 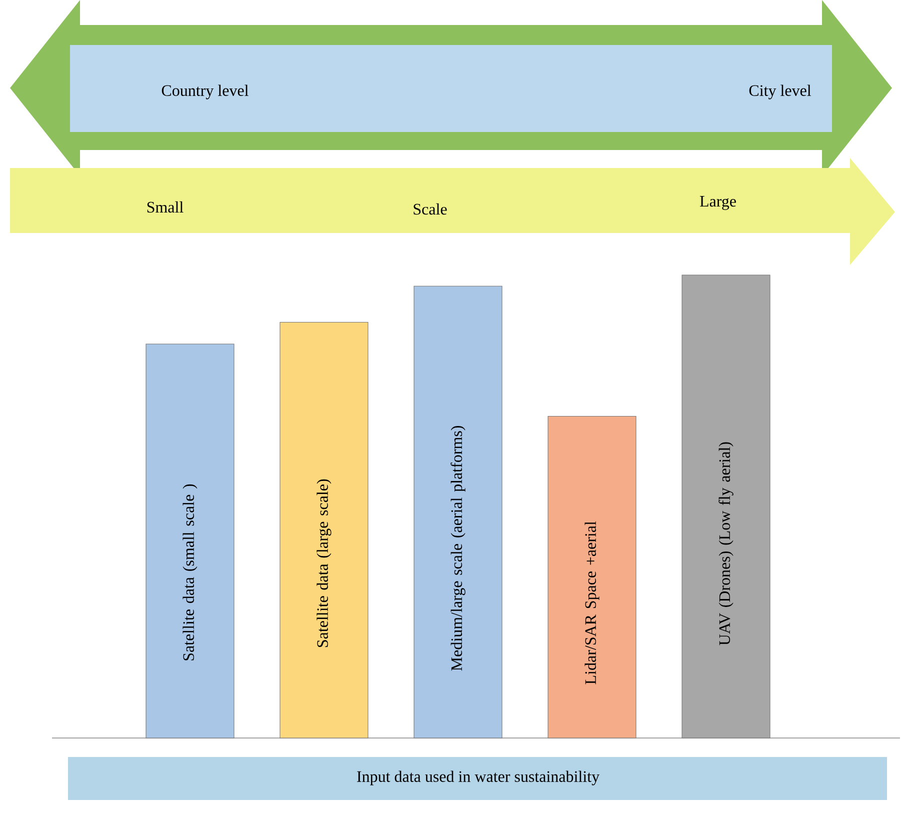 What do you see at coordinates (726, 544) in the screenshot?
I see `x-tick-label: UAV (Drones) (Low fly aerial)` at bounding box center [726, 544].